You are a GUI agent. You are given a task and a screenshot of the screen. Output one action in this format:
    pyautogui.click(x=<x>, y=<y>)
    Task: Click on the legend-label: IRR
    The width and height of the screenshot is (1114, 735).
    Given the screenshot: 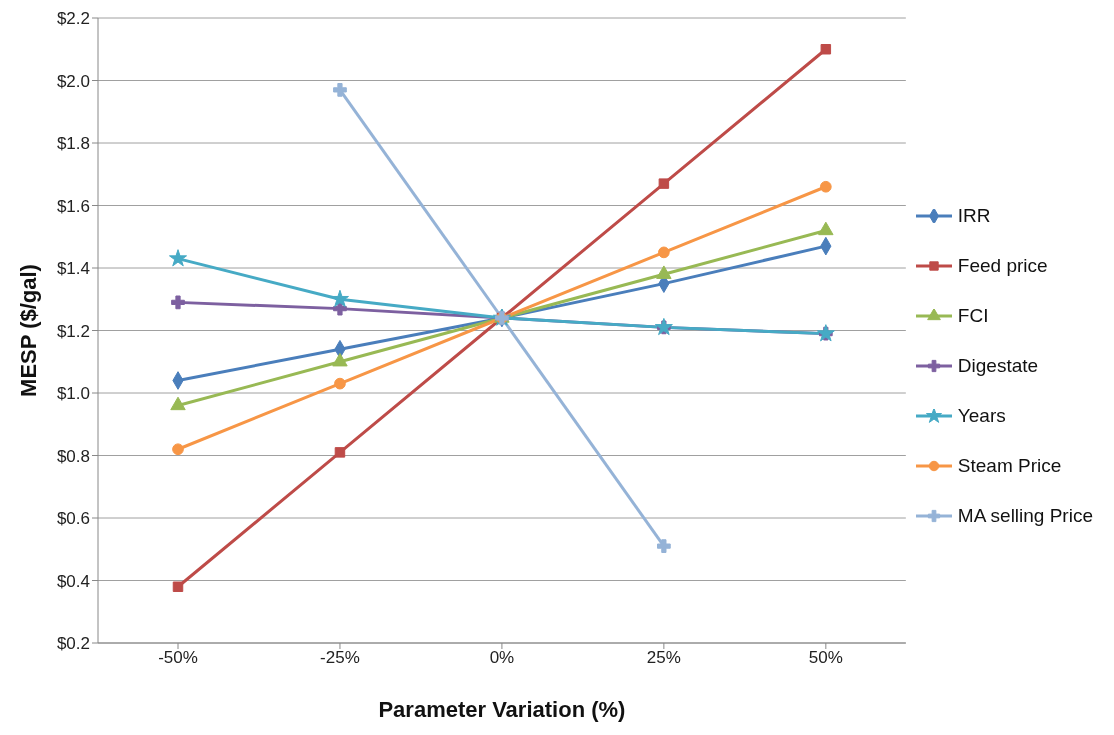 What is the action you would take?
    pyautogui.click(x=974, y=215)
    